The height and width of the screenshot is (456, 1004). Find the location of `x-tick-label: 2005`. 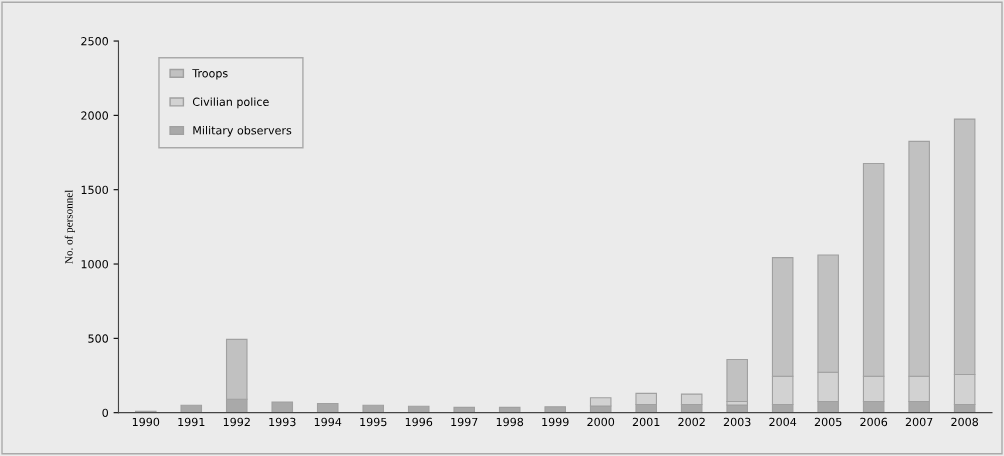

x-tick-label: 2005 is located at coordinates (828, 422).